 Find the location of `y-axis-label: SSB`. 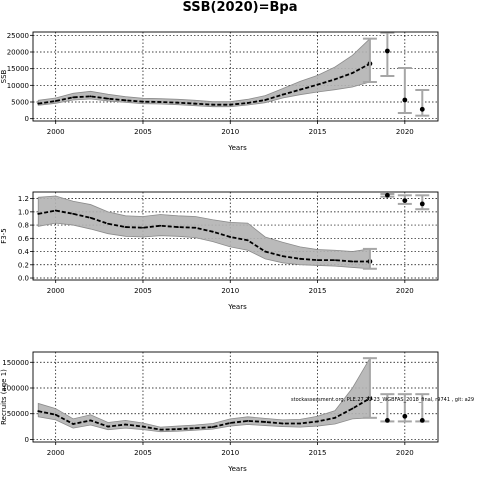

y-axis-label: SSB is located at coordinates (4, 76).